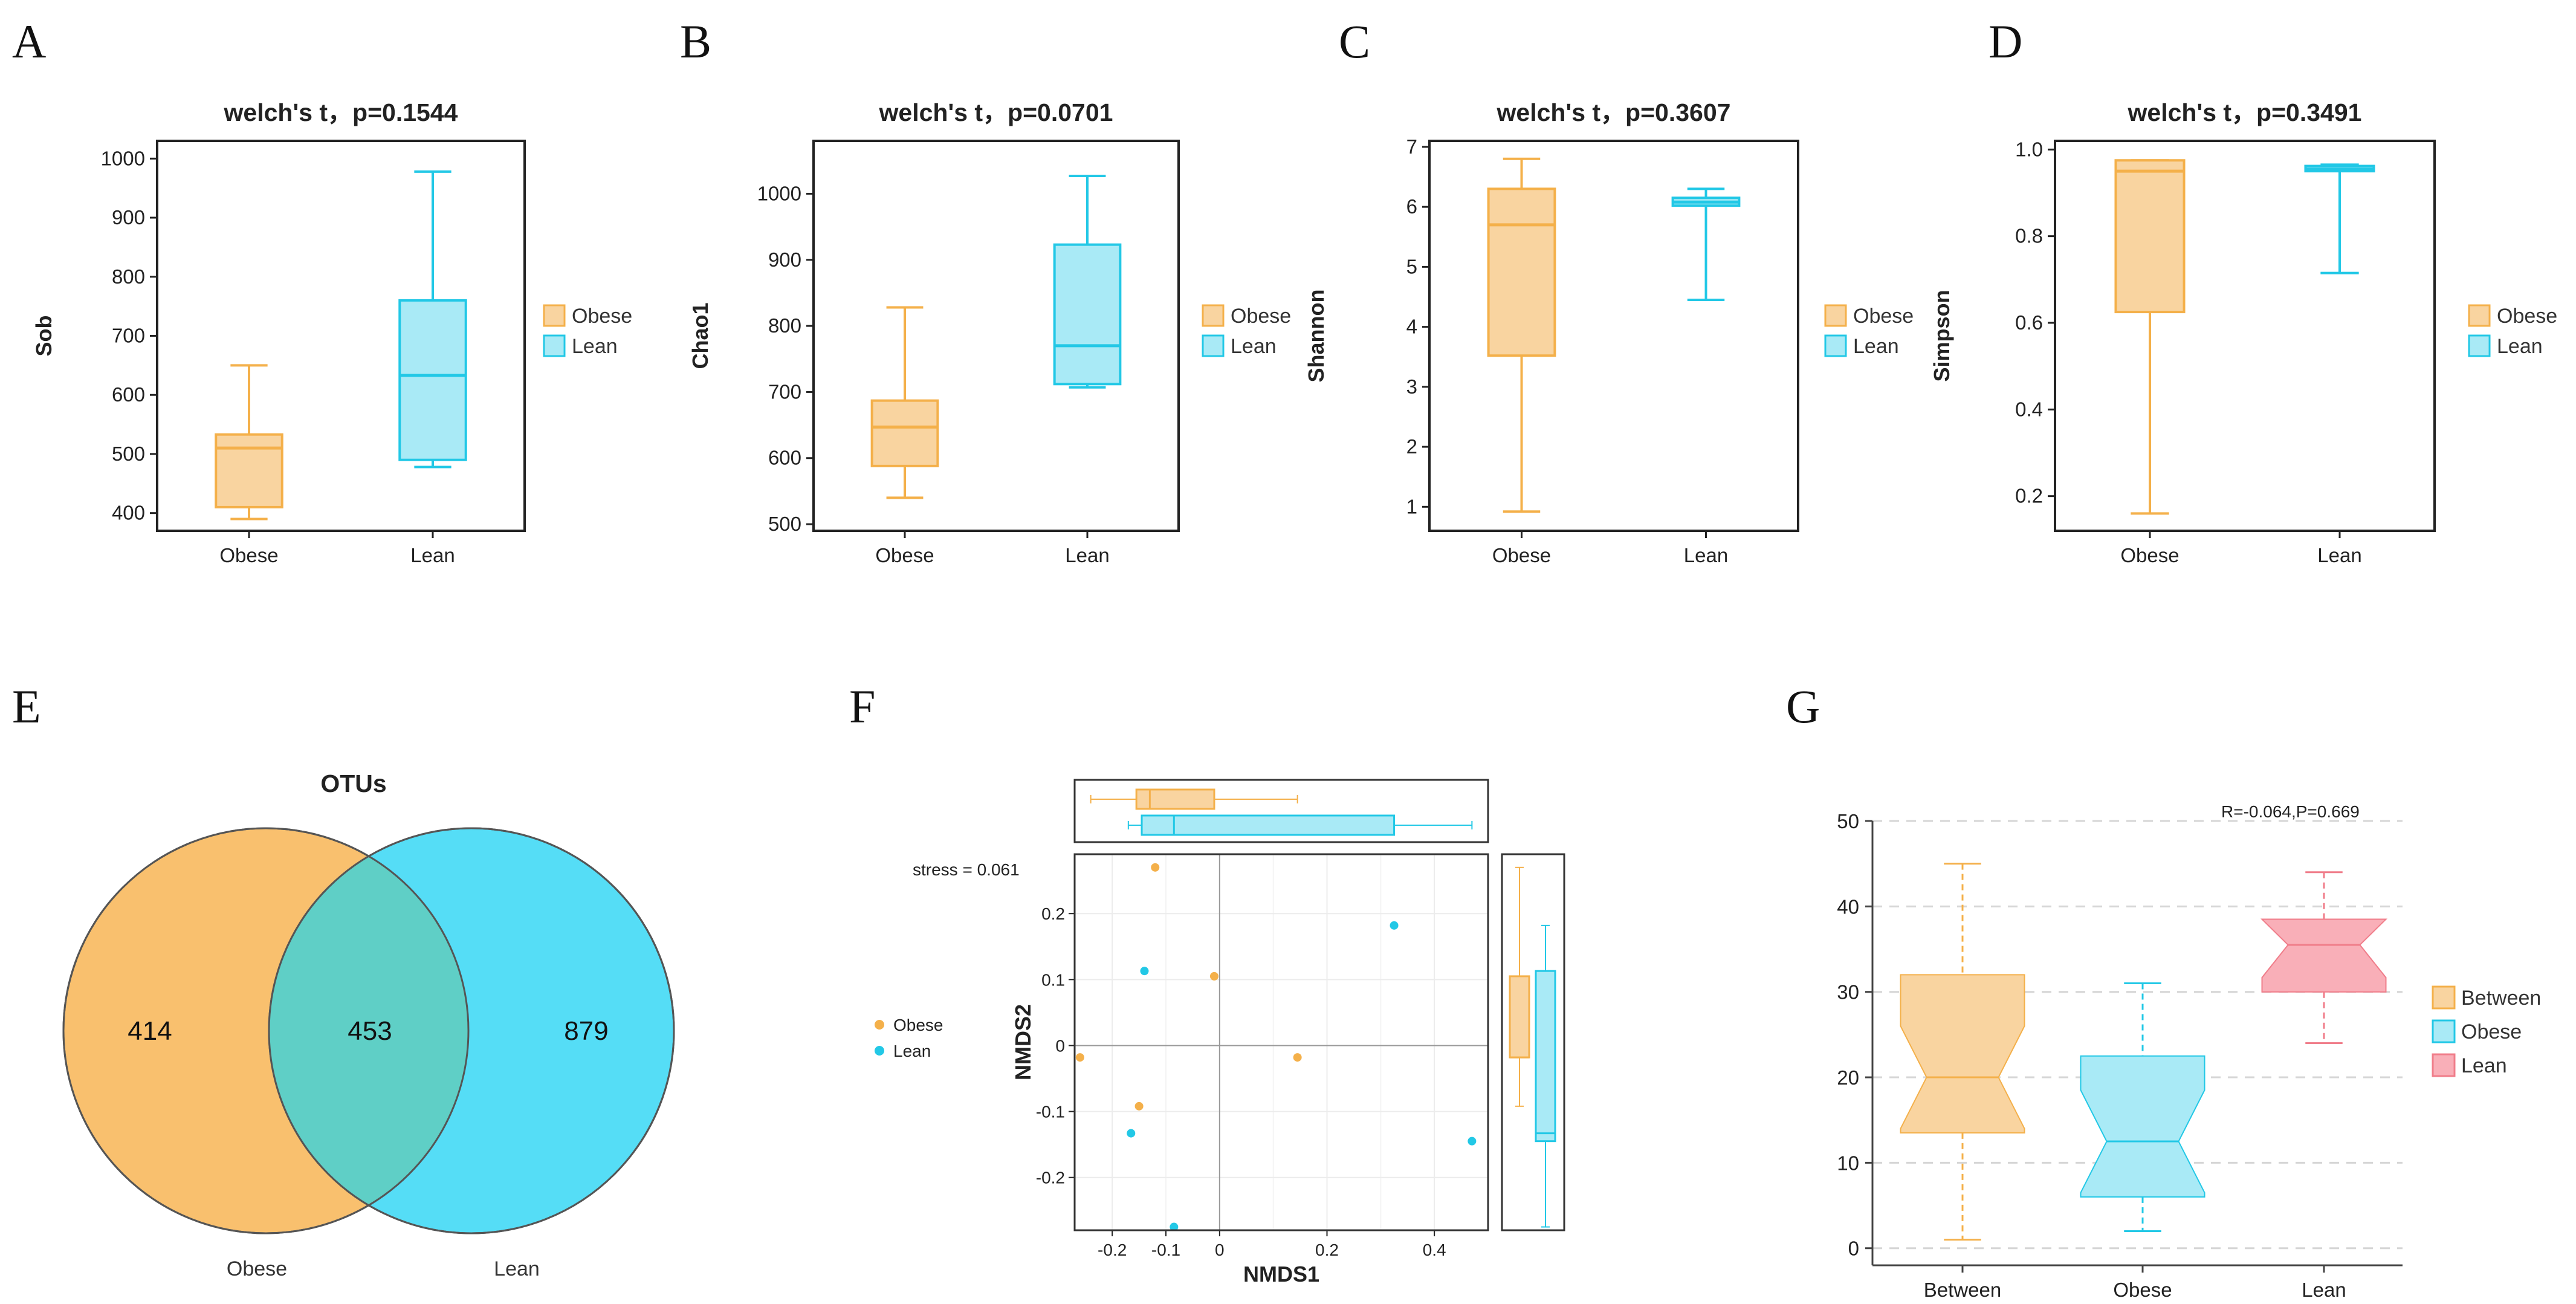  What do you see at coordinates (2444, 997) in the screenshot?
I see `legend-swatch-between` at bounding box center [2444, 997].